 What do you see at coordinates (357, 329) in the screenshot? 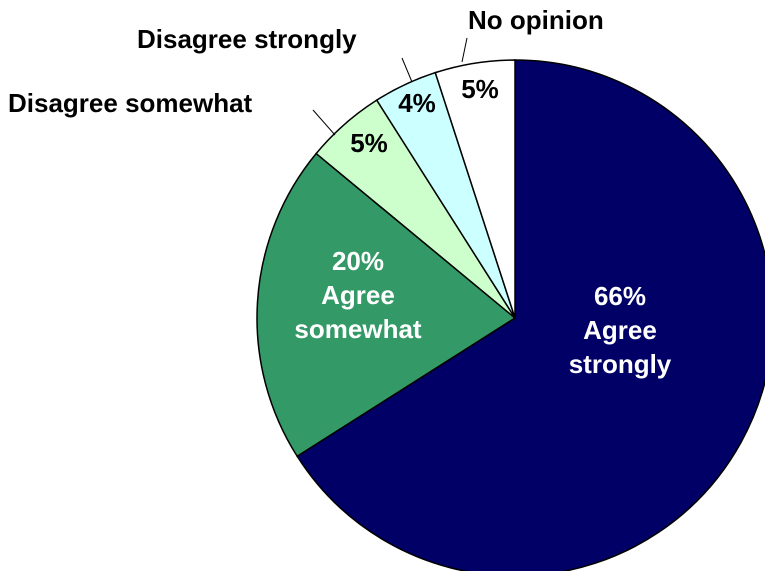
I see `data-label-name-agree-somewhat-2: somewhat` at bounding box center [357, 329].